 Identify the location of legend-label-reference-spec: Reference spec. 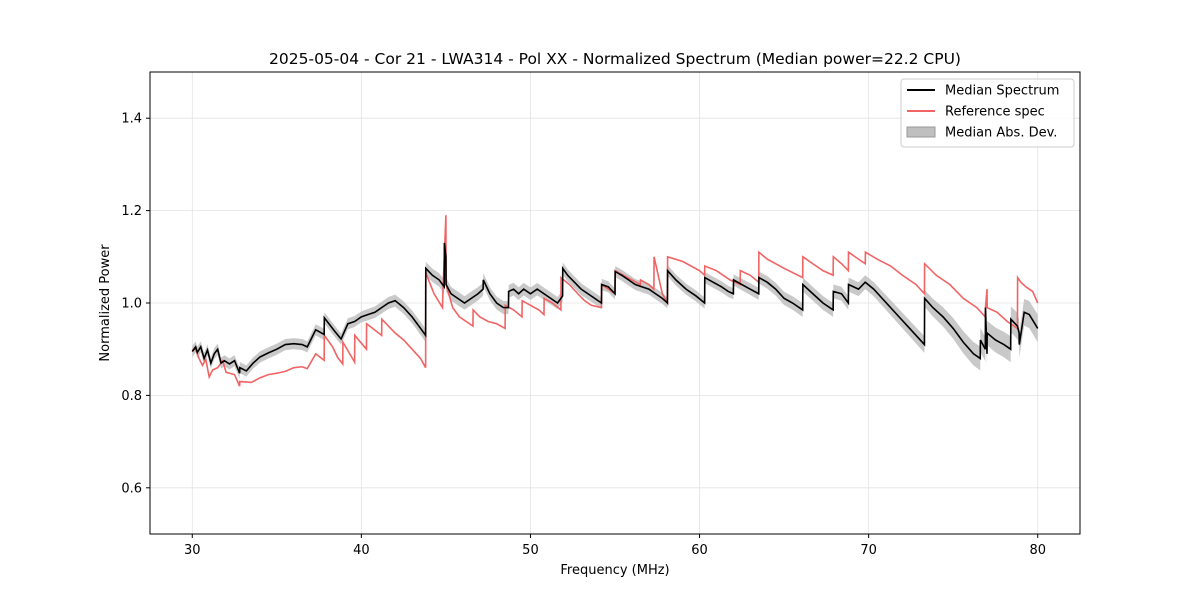
(995, 112).